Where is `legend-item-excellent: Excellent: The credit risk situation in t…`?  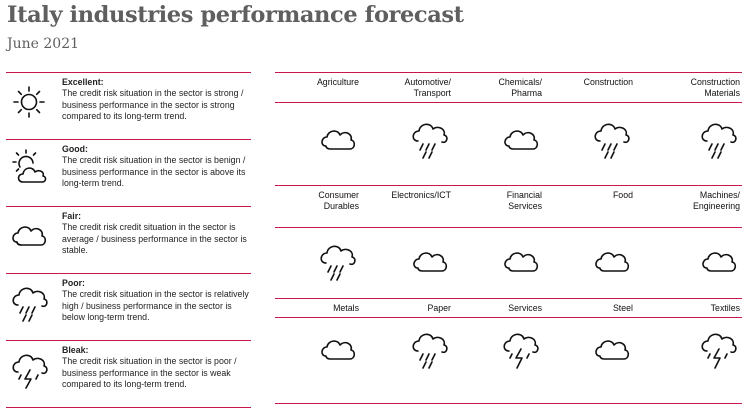 legend-item-excellent: Excellent: The credit risk situation in t… is located at coordinates (128, 105).